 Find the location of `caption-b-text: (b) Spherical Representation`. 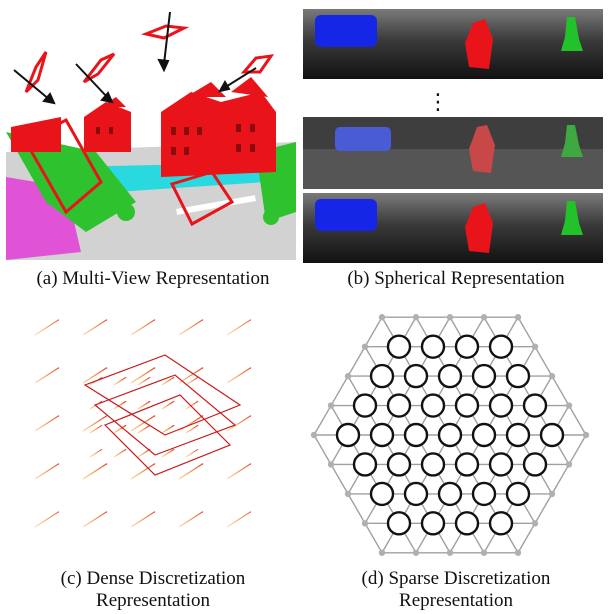

caption-b-text: (b) Spherical Representation is located at coordinates (456, 278).